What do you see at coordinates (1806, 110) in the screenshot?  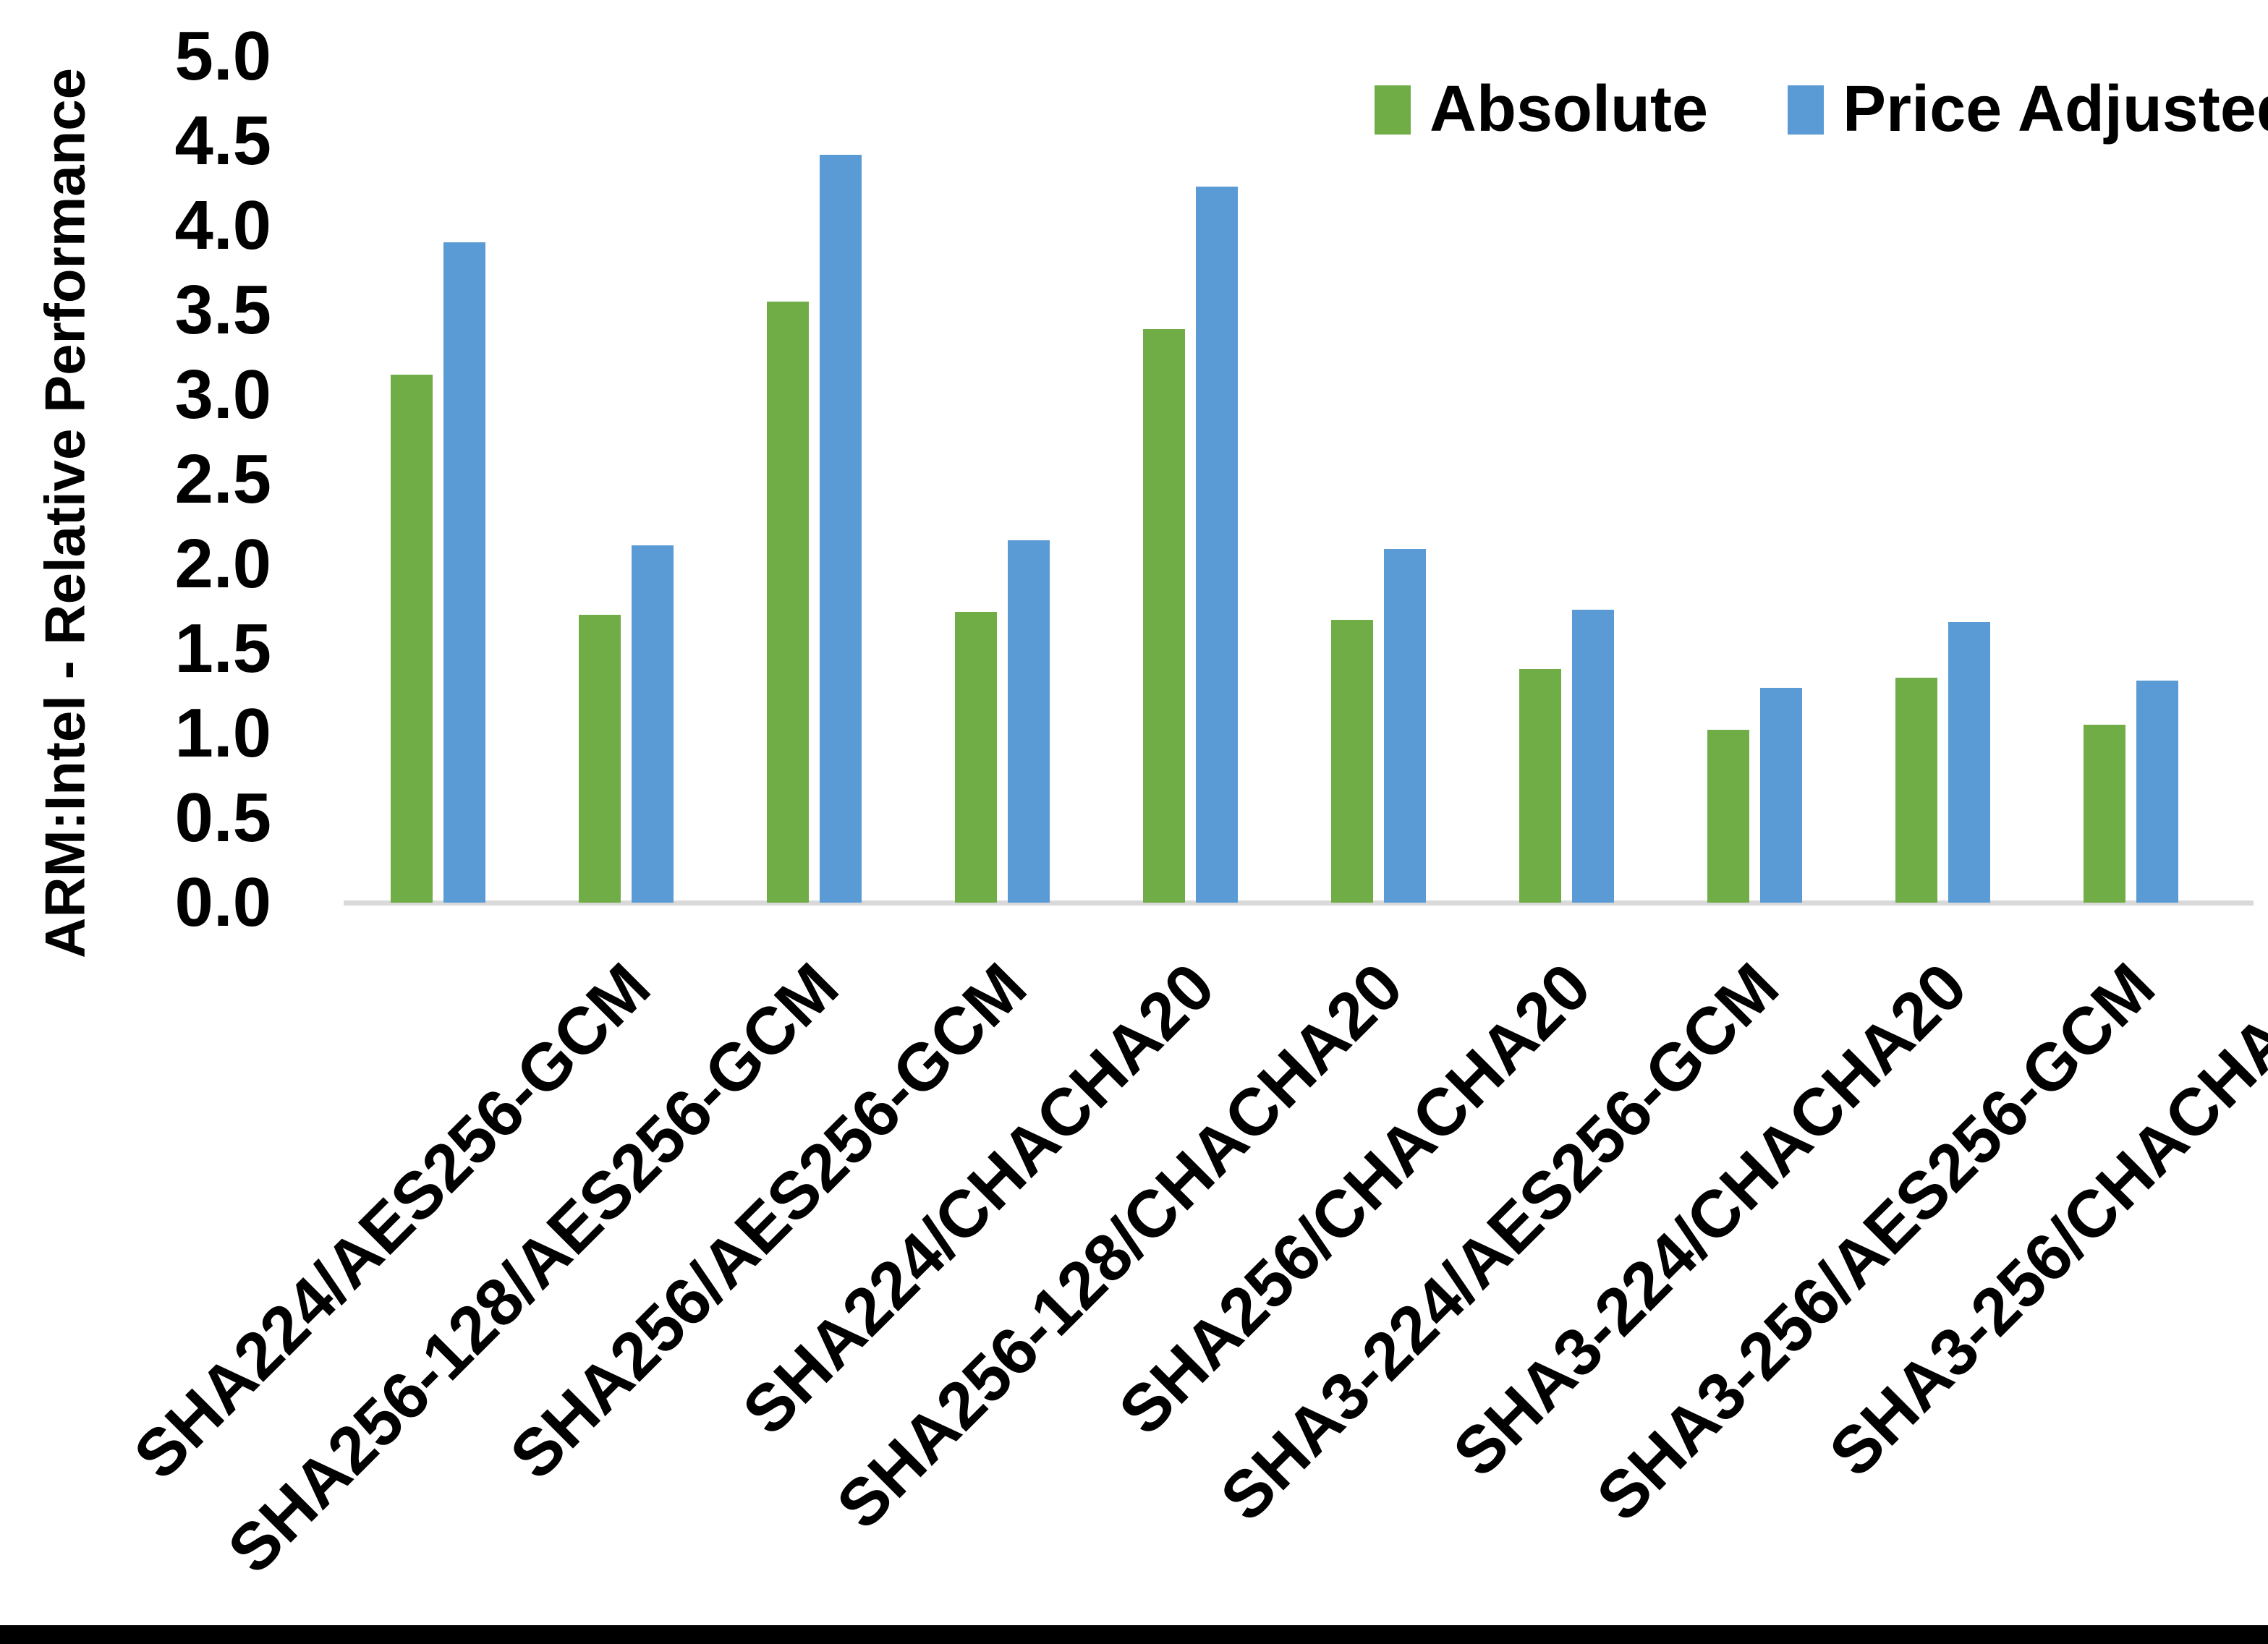 I see `legend-swatch-price-adjusted-icon` at bounding box center [1806, 110].